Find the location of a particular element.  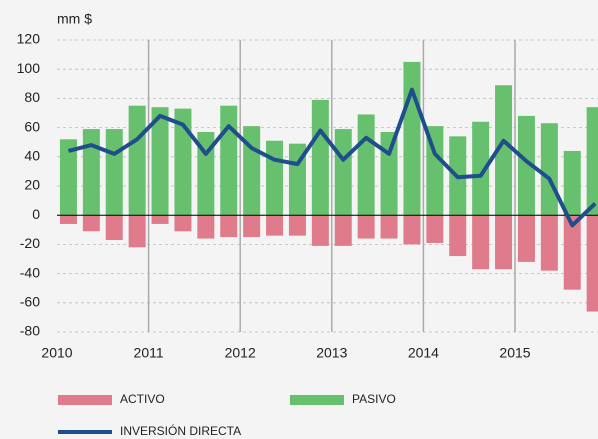

legend-label: PASIVO is located at coordinates (374, 399).